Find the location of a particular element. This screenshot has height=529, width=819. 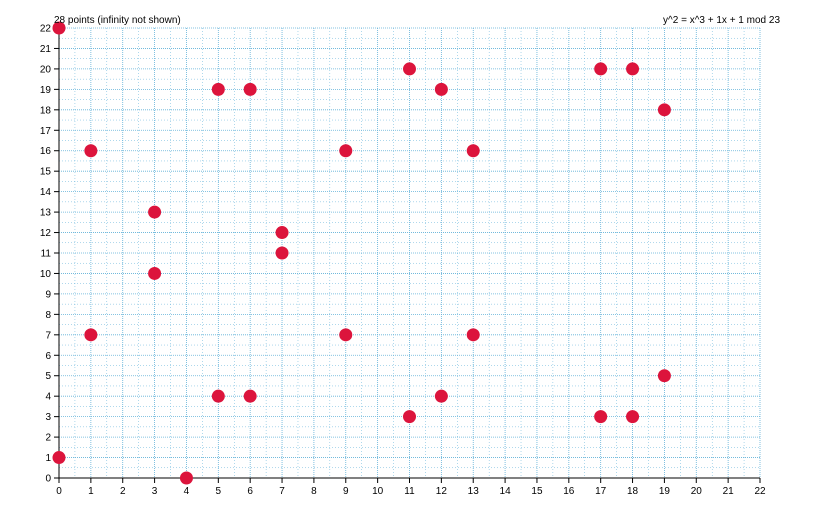

x-tick-label: 9 is located at coordinates (346, 491).